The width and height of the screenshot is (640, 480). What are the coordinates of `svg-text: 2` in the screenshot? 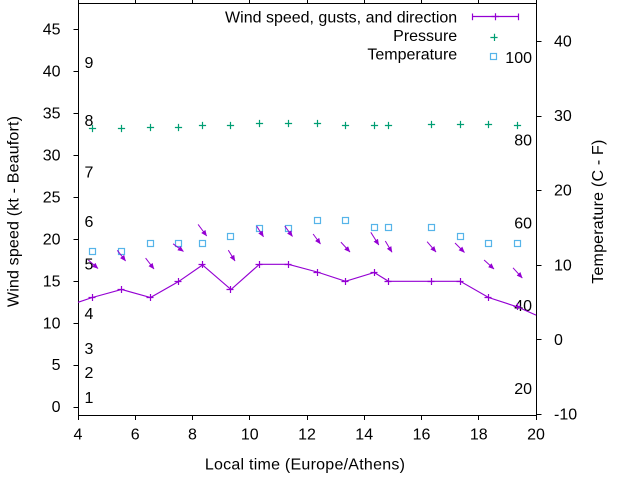 It's located at (89, 373).